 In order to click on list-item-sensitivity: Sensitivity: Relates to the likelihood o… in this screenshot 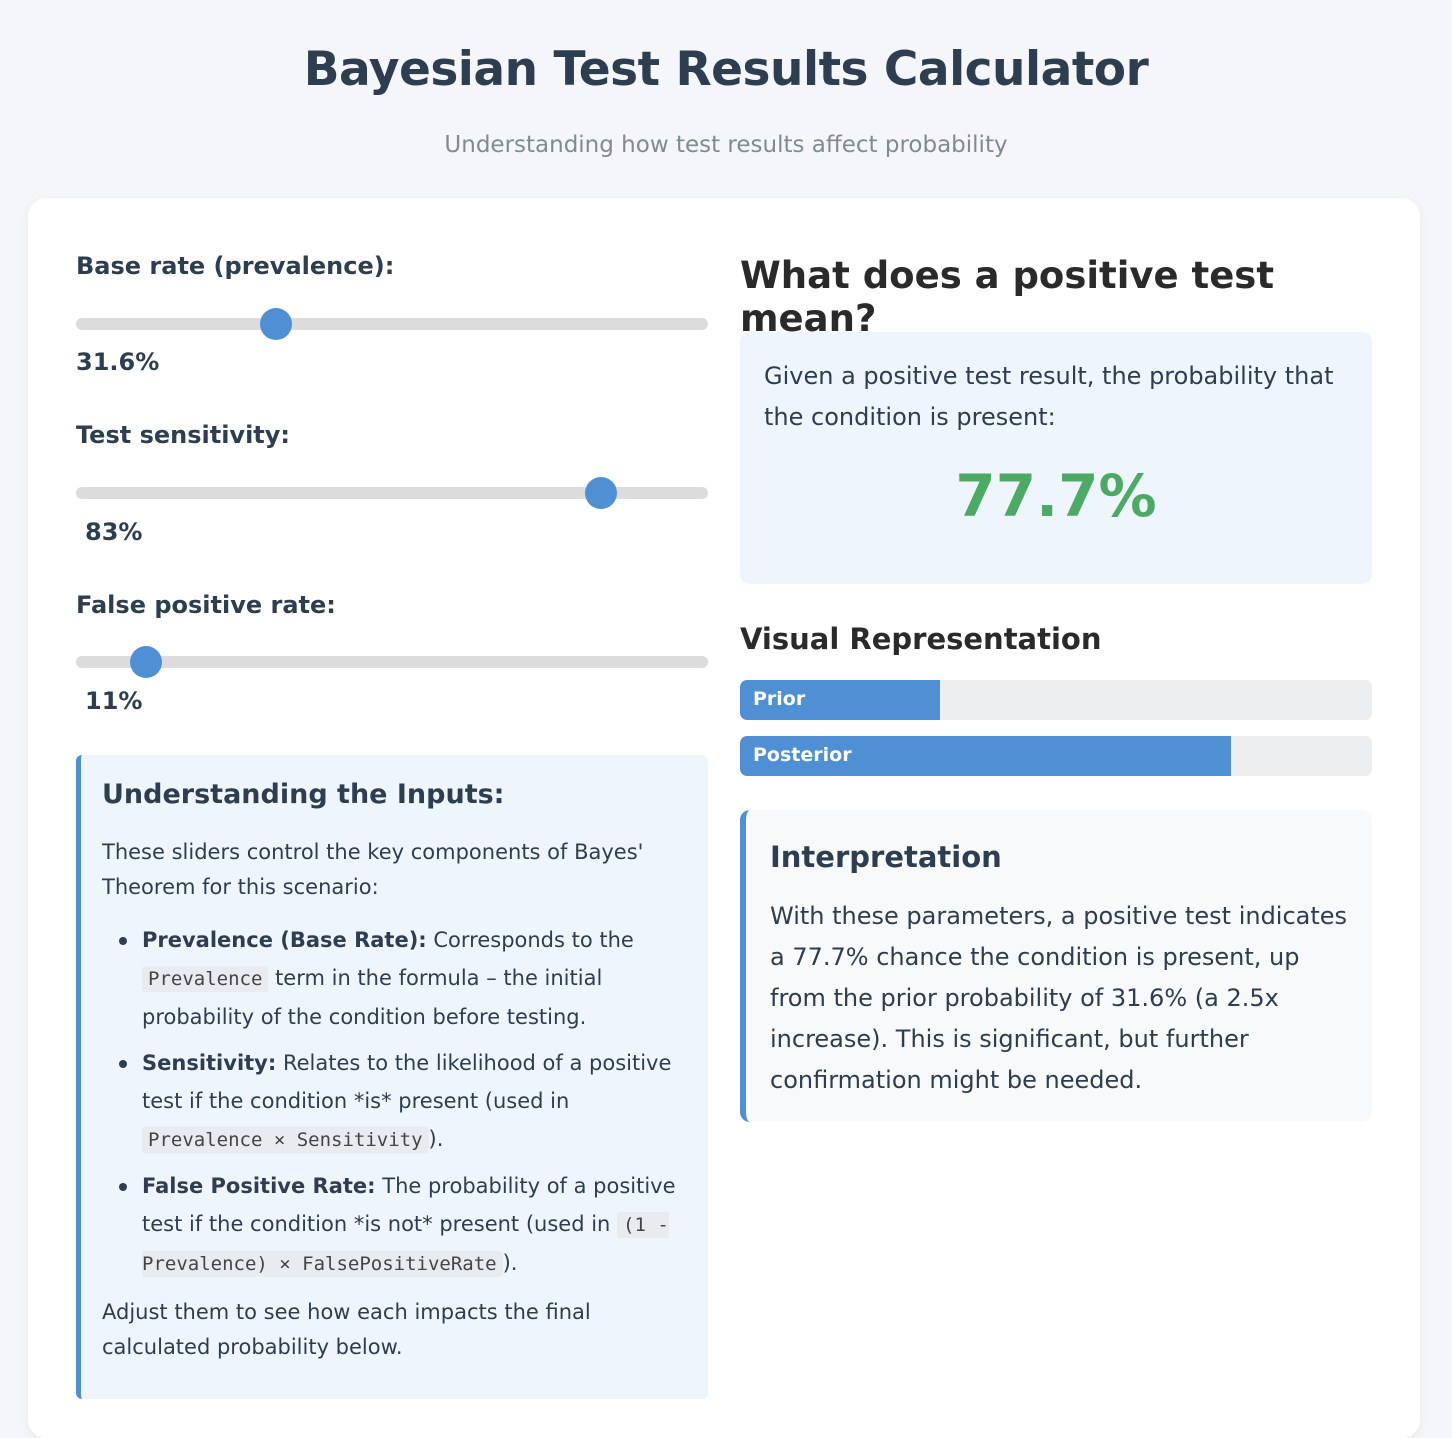, I will do `click(392, 1101)`.